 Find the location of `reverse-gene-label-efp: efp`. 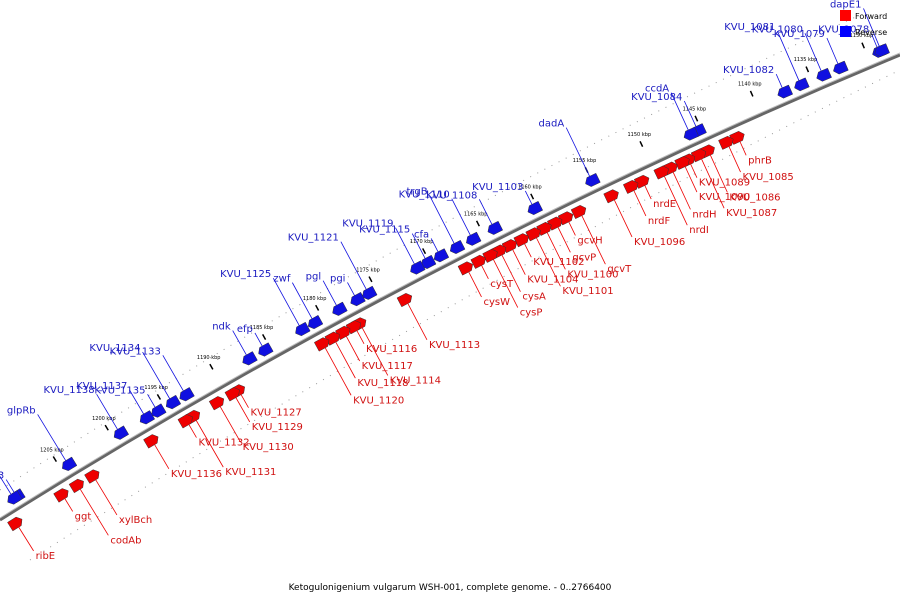

reverse-gene-label-efp: efp is located at coordinates (245, 329).